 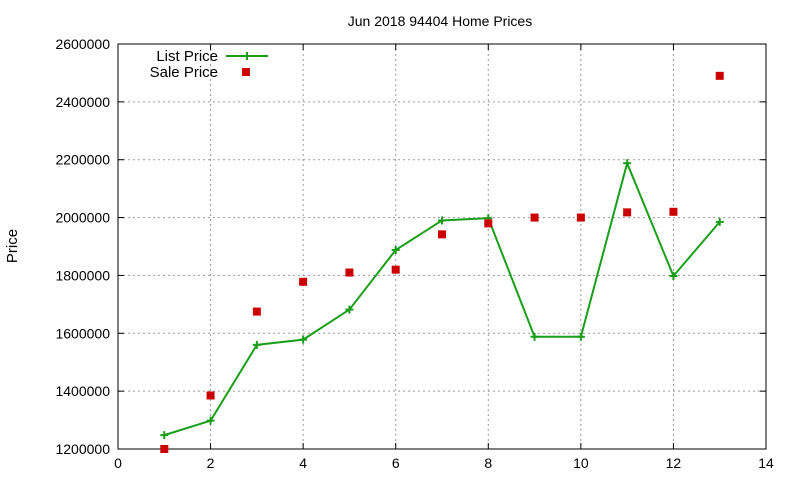 I want to click on legend-label: Sale Price, so click(x=184, y=72).